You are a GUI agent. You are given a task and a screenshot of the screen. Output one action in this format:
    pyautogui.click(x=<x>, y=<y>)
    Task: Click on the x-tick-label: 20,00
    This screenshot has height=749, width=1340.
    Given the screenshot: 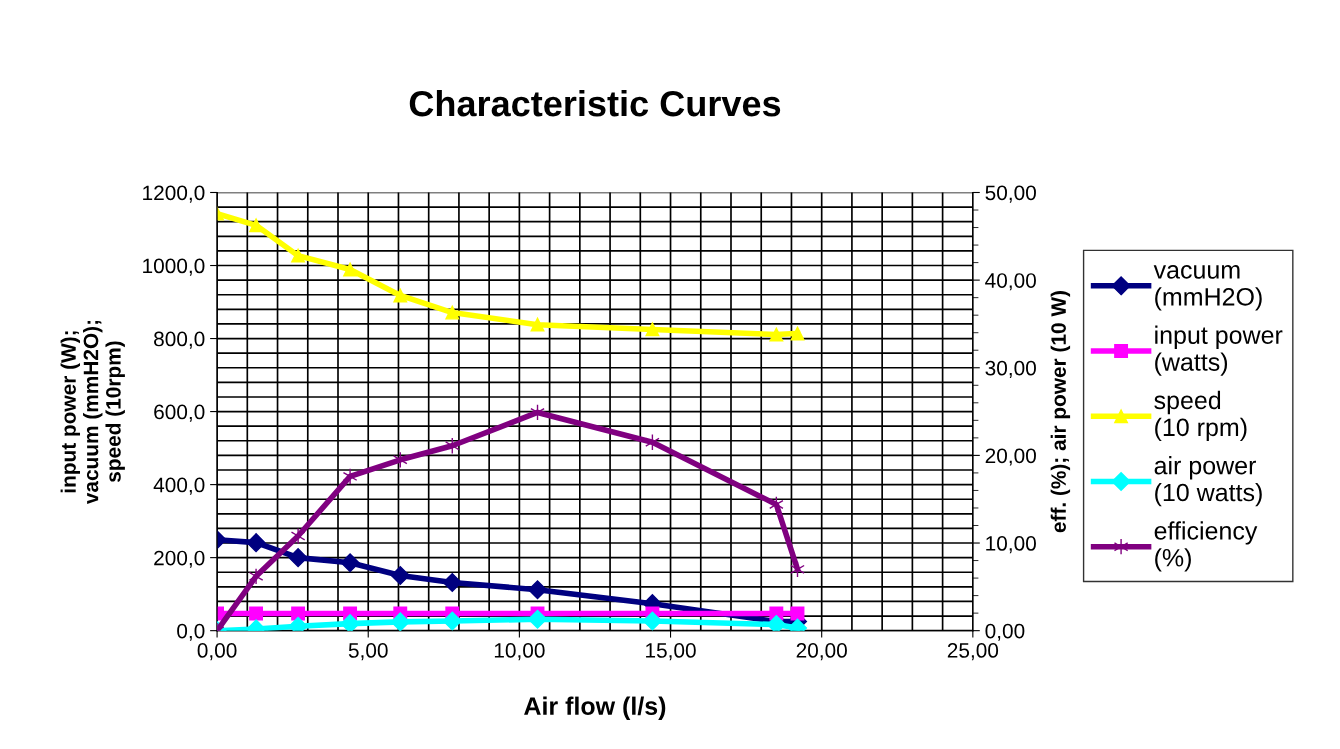 What is the action you would take?
    pyautogui.click(x=821, y=652)
    